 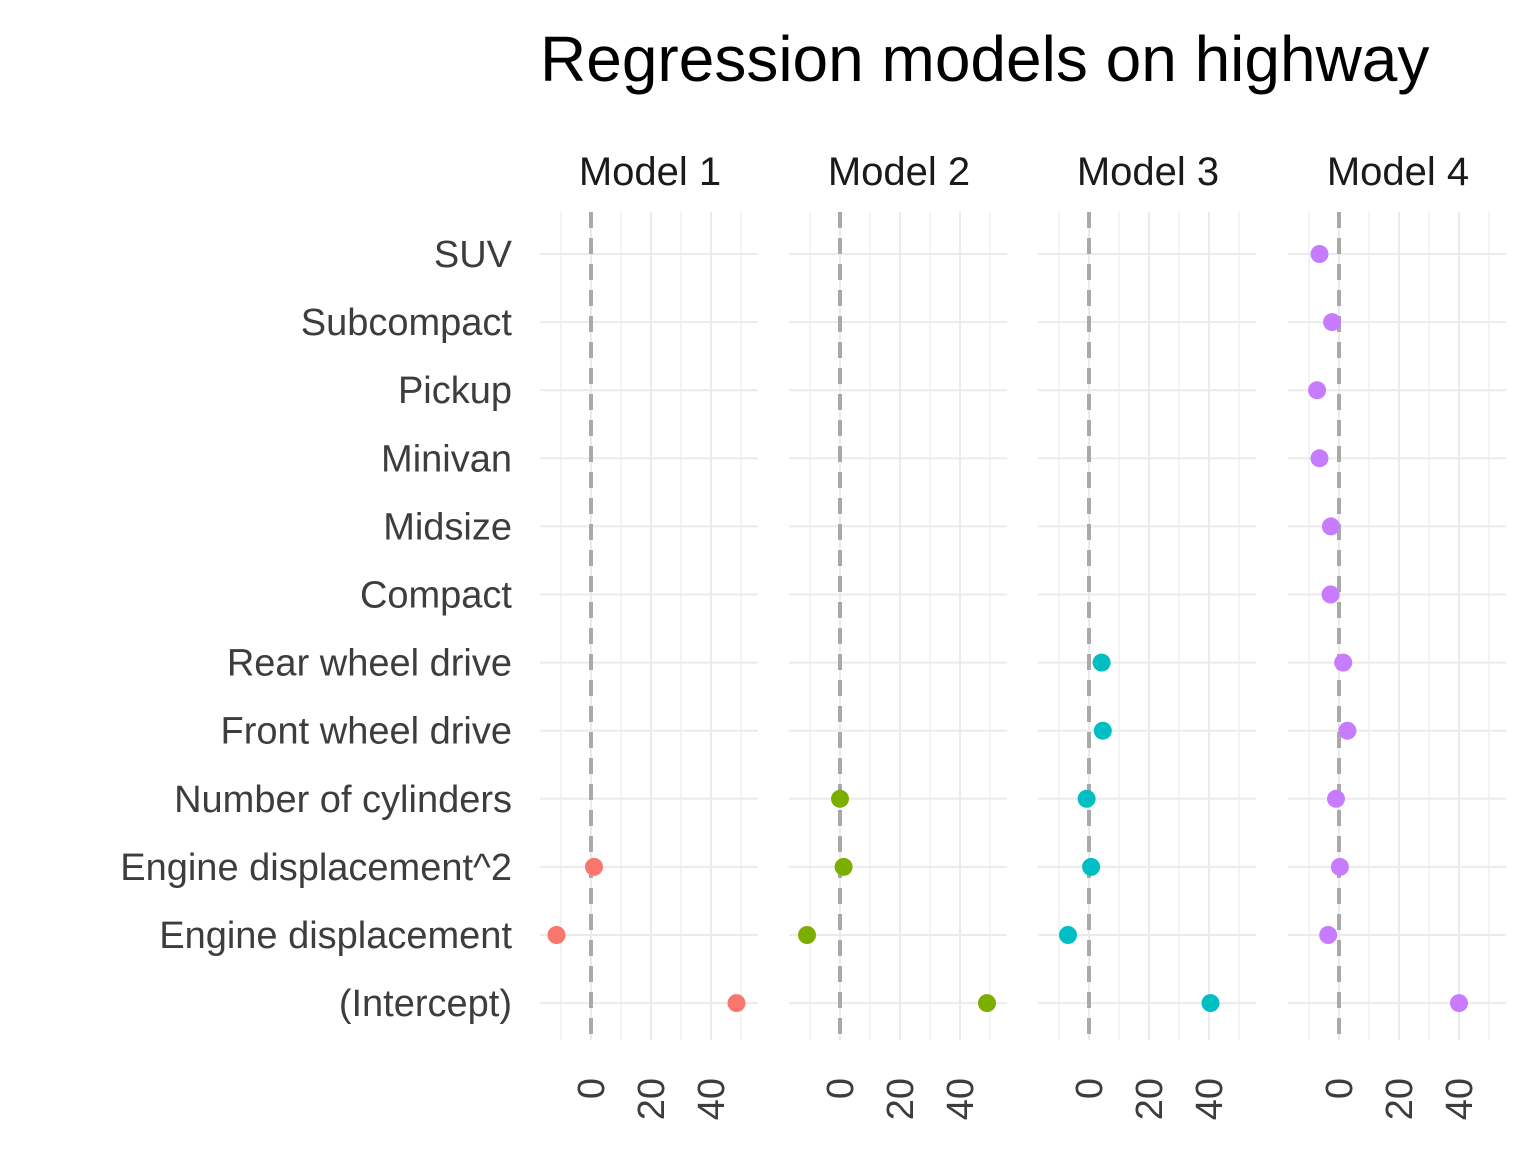 I want to click on y-tick-label: Compact, so click(x=436, y=596).